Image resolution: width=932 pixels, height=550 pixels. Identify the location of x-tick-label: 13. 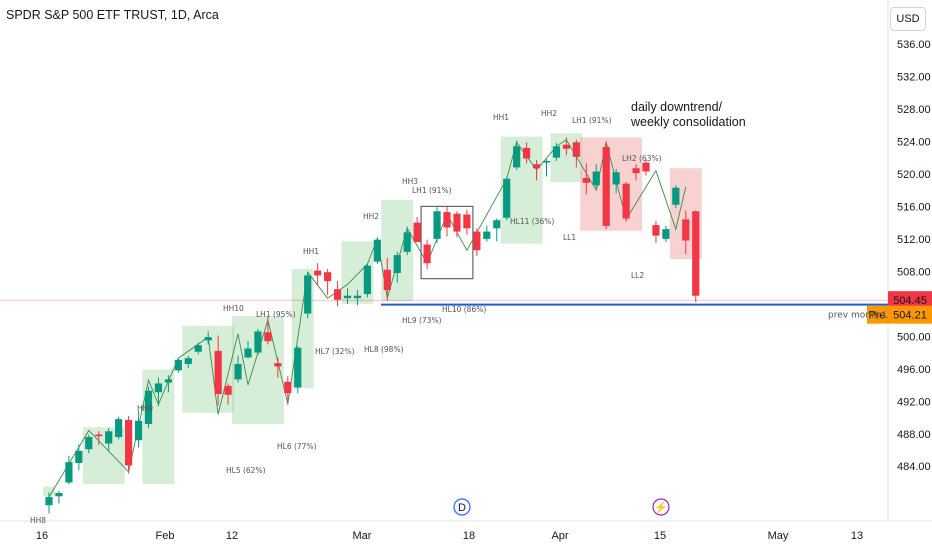
(857, 536).